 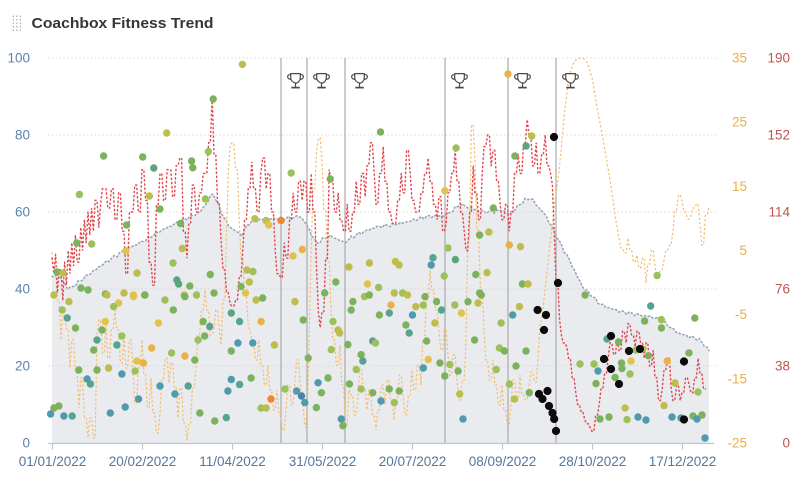 I want to click on svg-text: 20, so click(x=22, y=366).